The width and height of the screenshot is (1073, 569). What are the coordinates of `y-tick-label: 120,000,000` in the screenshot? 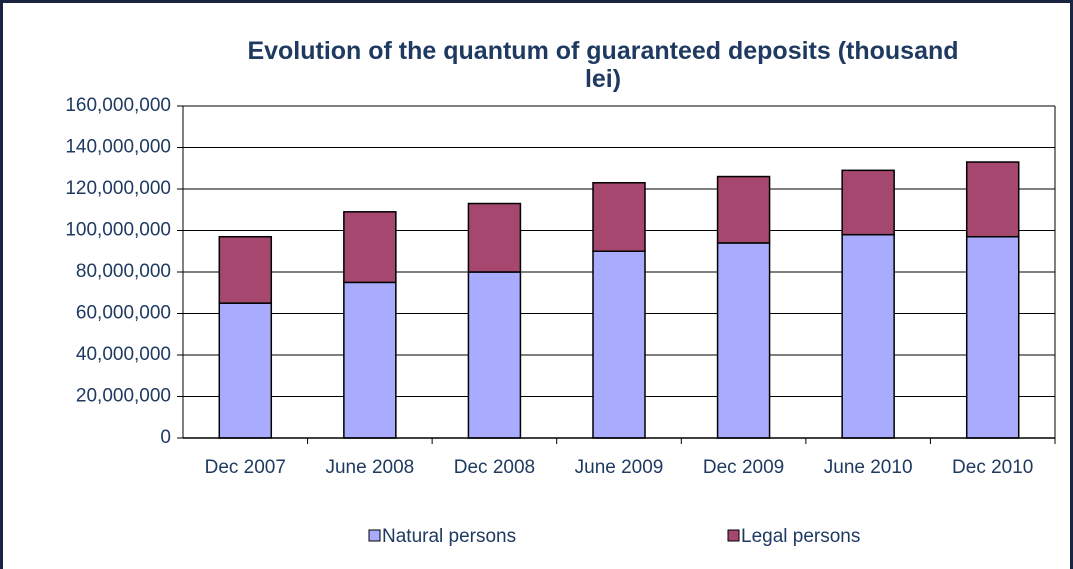 It's located at (118, 188).